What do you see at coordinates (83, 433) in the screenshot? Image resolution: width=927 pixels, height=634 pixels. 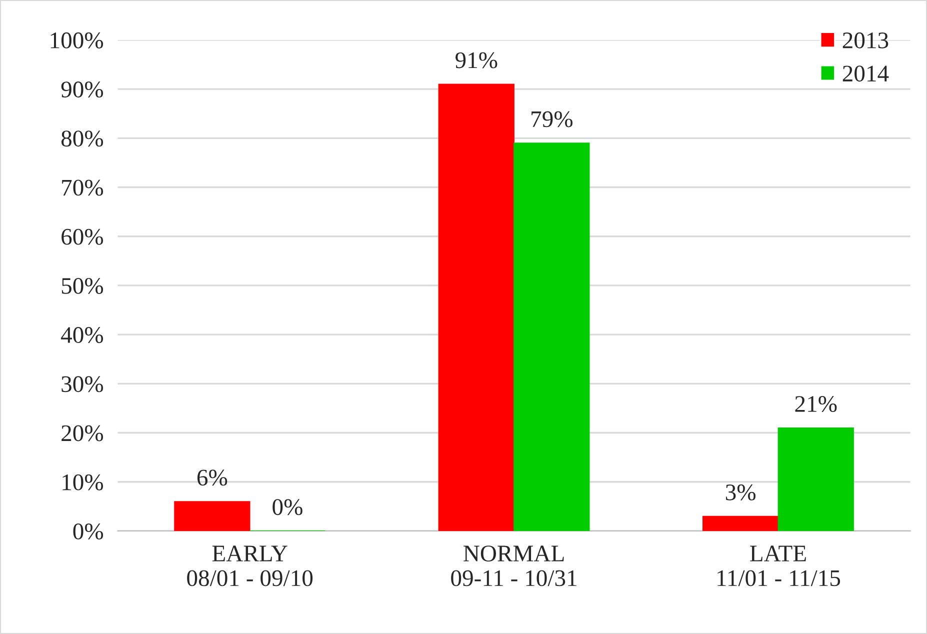 I see `y-tick-label: 20%` at bounding box center [83, 433].